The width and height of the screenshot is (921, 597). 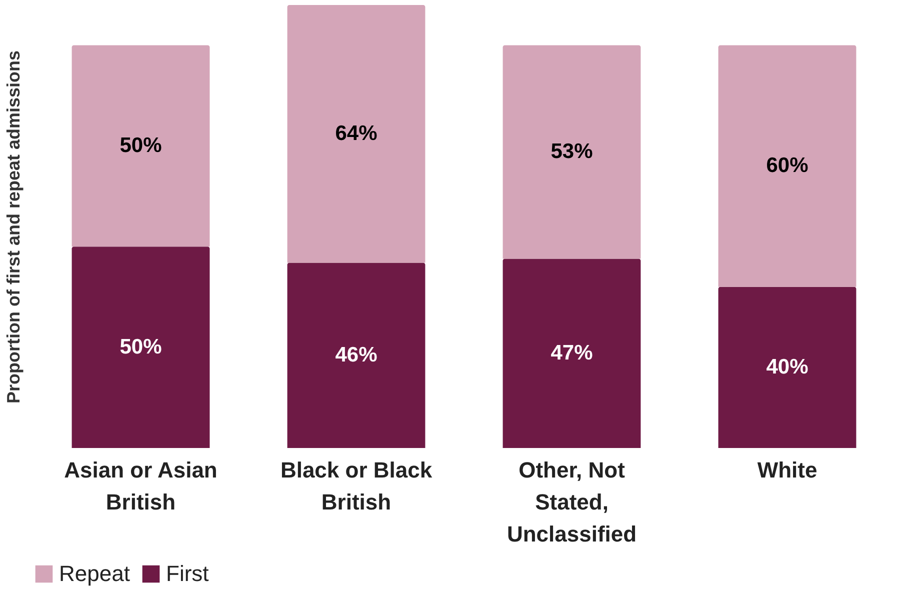 What do you see at coordinates (94, 573) in the screenshot?
I see `legend-label: Repeat` at bounding box center [94, 573].